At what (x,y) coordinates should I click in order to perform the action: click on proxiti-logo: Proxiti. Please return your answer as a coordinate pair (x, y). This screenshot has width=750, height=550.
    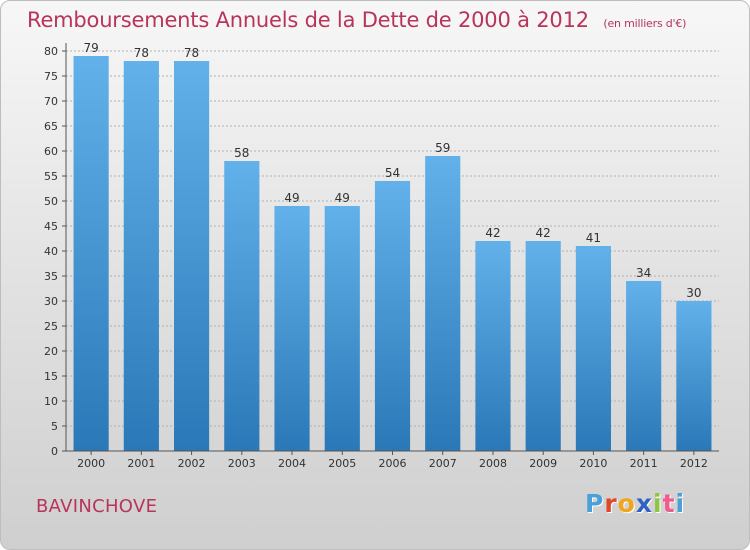
    Looking at the image, I should click on (635, 503).